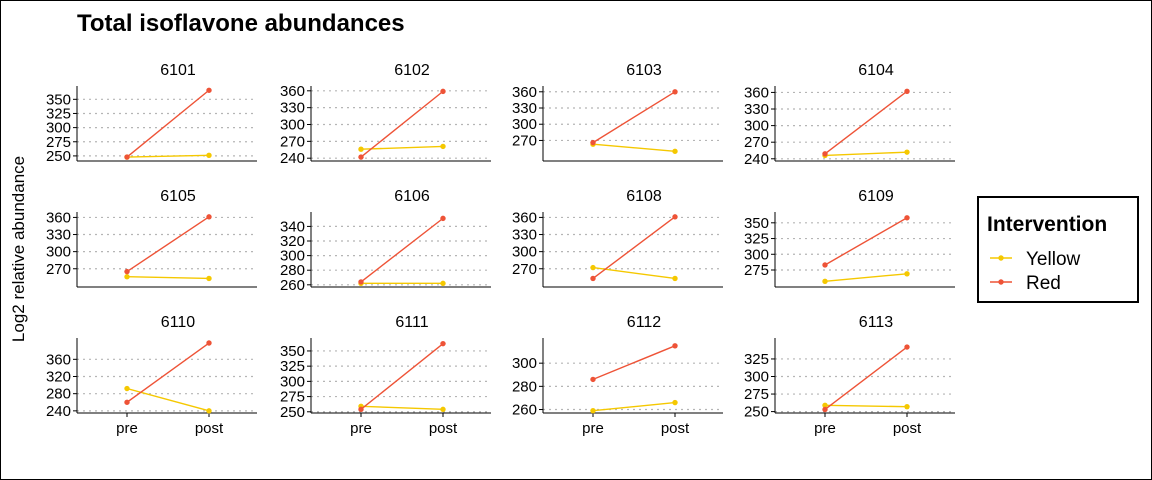 This screenshot has width=1152, height=480. I want to click on legend: Intervention Yellow Red, so click(1058, 249).